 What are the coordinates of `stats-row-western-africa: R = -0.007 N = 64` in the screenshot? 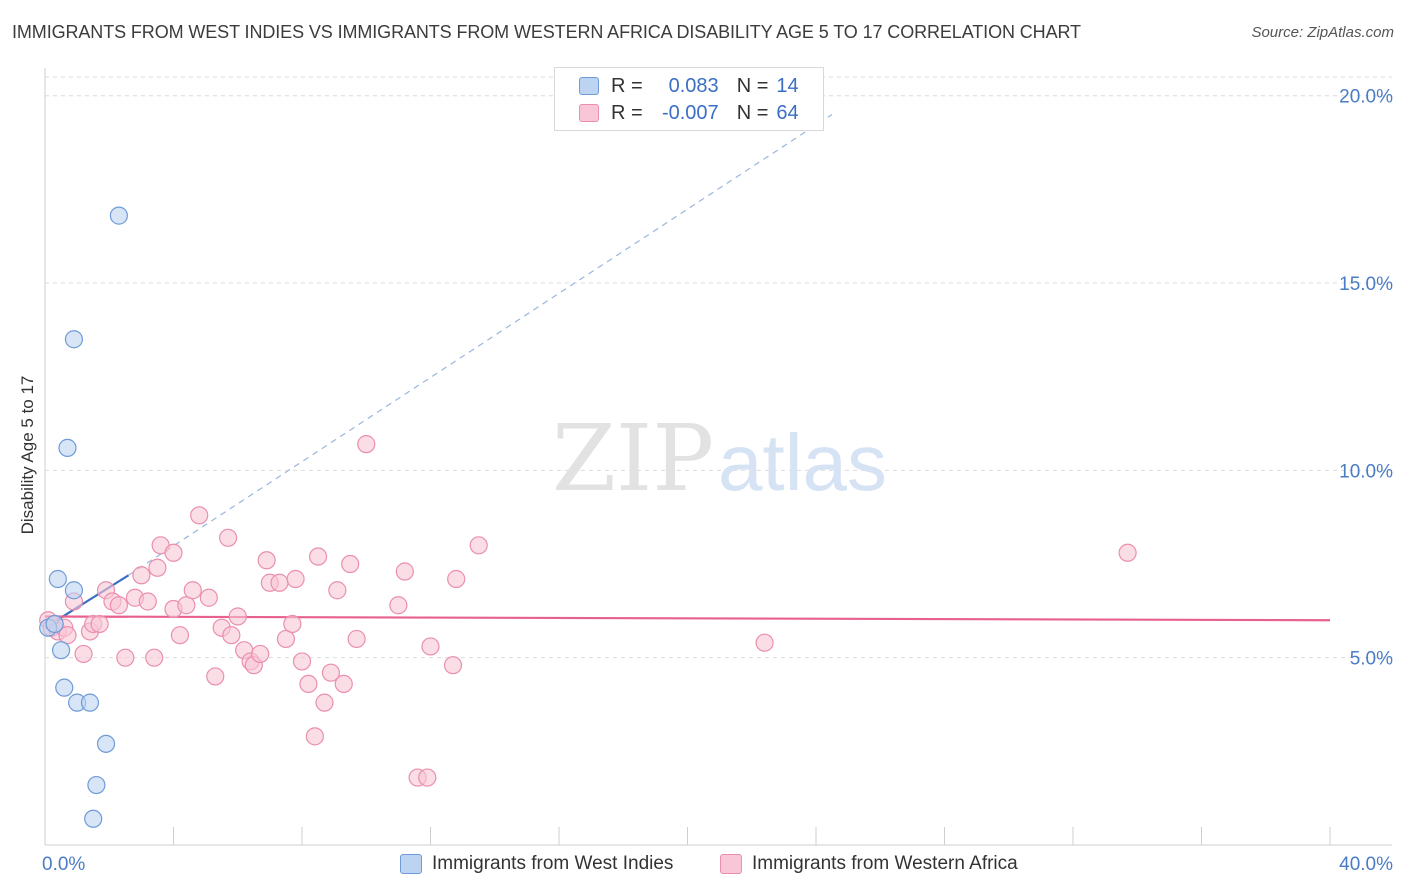 It's located at (689, 113).